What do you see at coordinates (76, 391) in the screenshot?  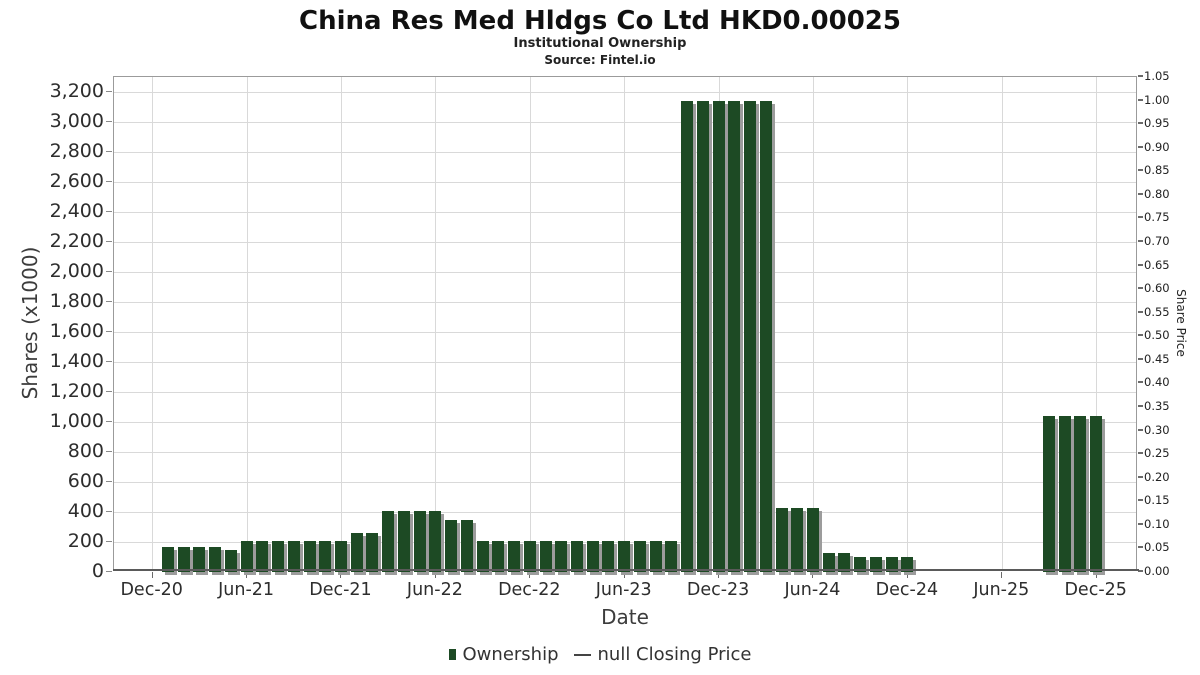 I see `y-tick-label-left: 1,200` at bounding box center [76, 391].